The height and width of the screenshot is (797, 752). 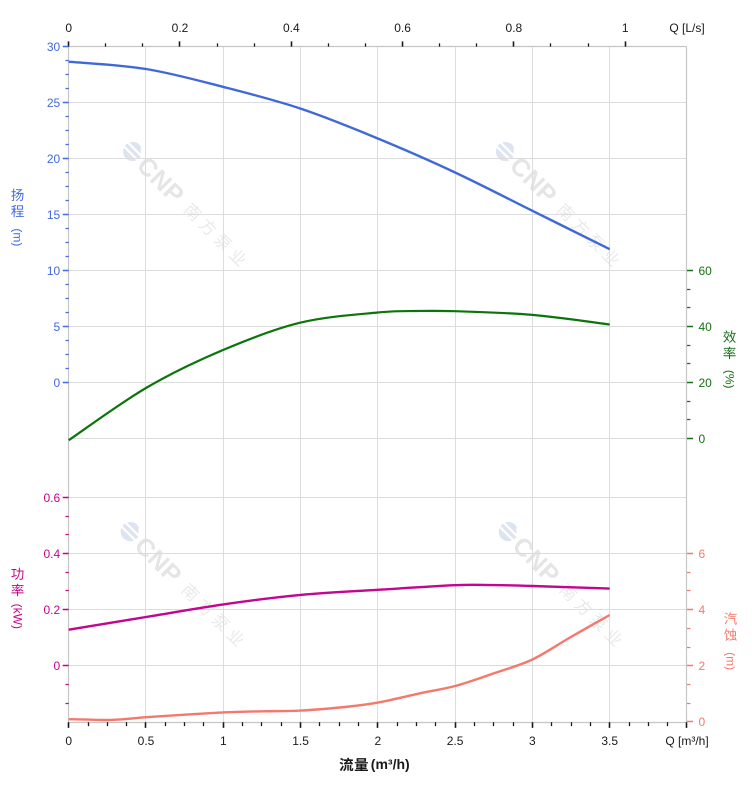 I want to click on svg-text: 6, so click(x=702, y=554).